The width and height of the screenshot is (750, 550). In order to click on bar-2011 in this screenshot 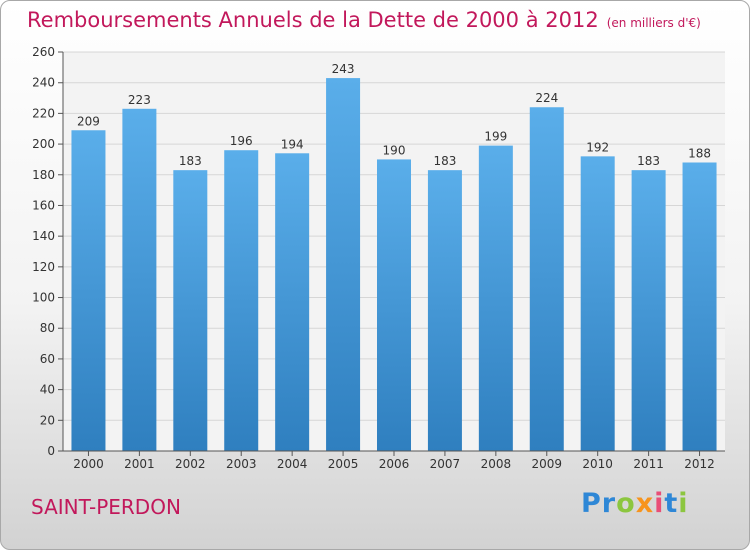, I will do `click(648, 310)`.